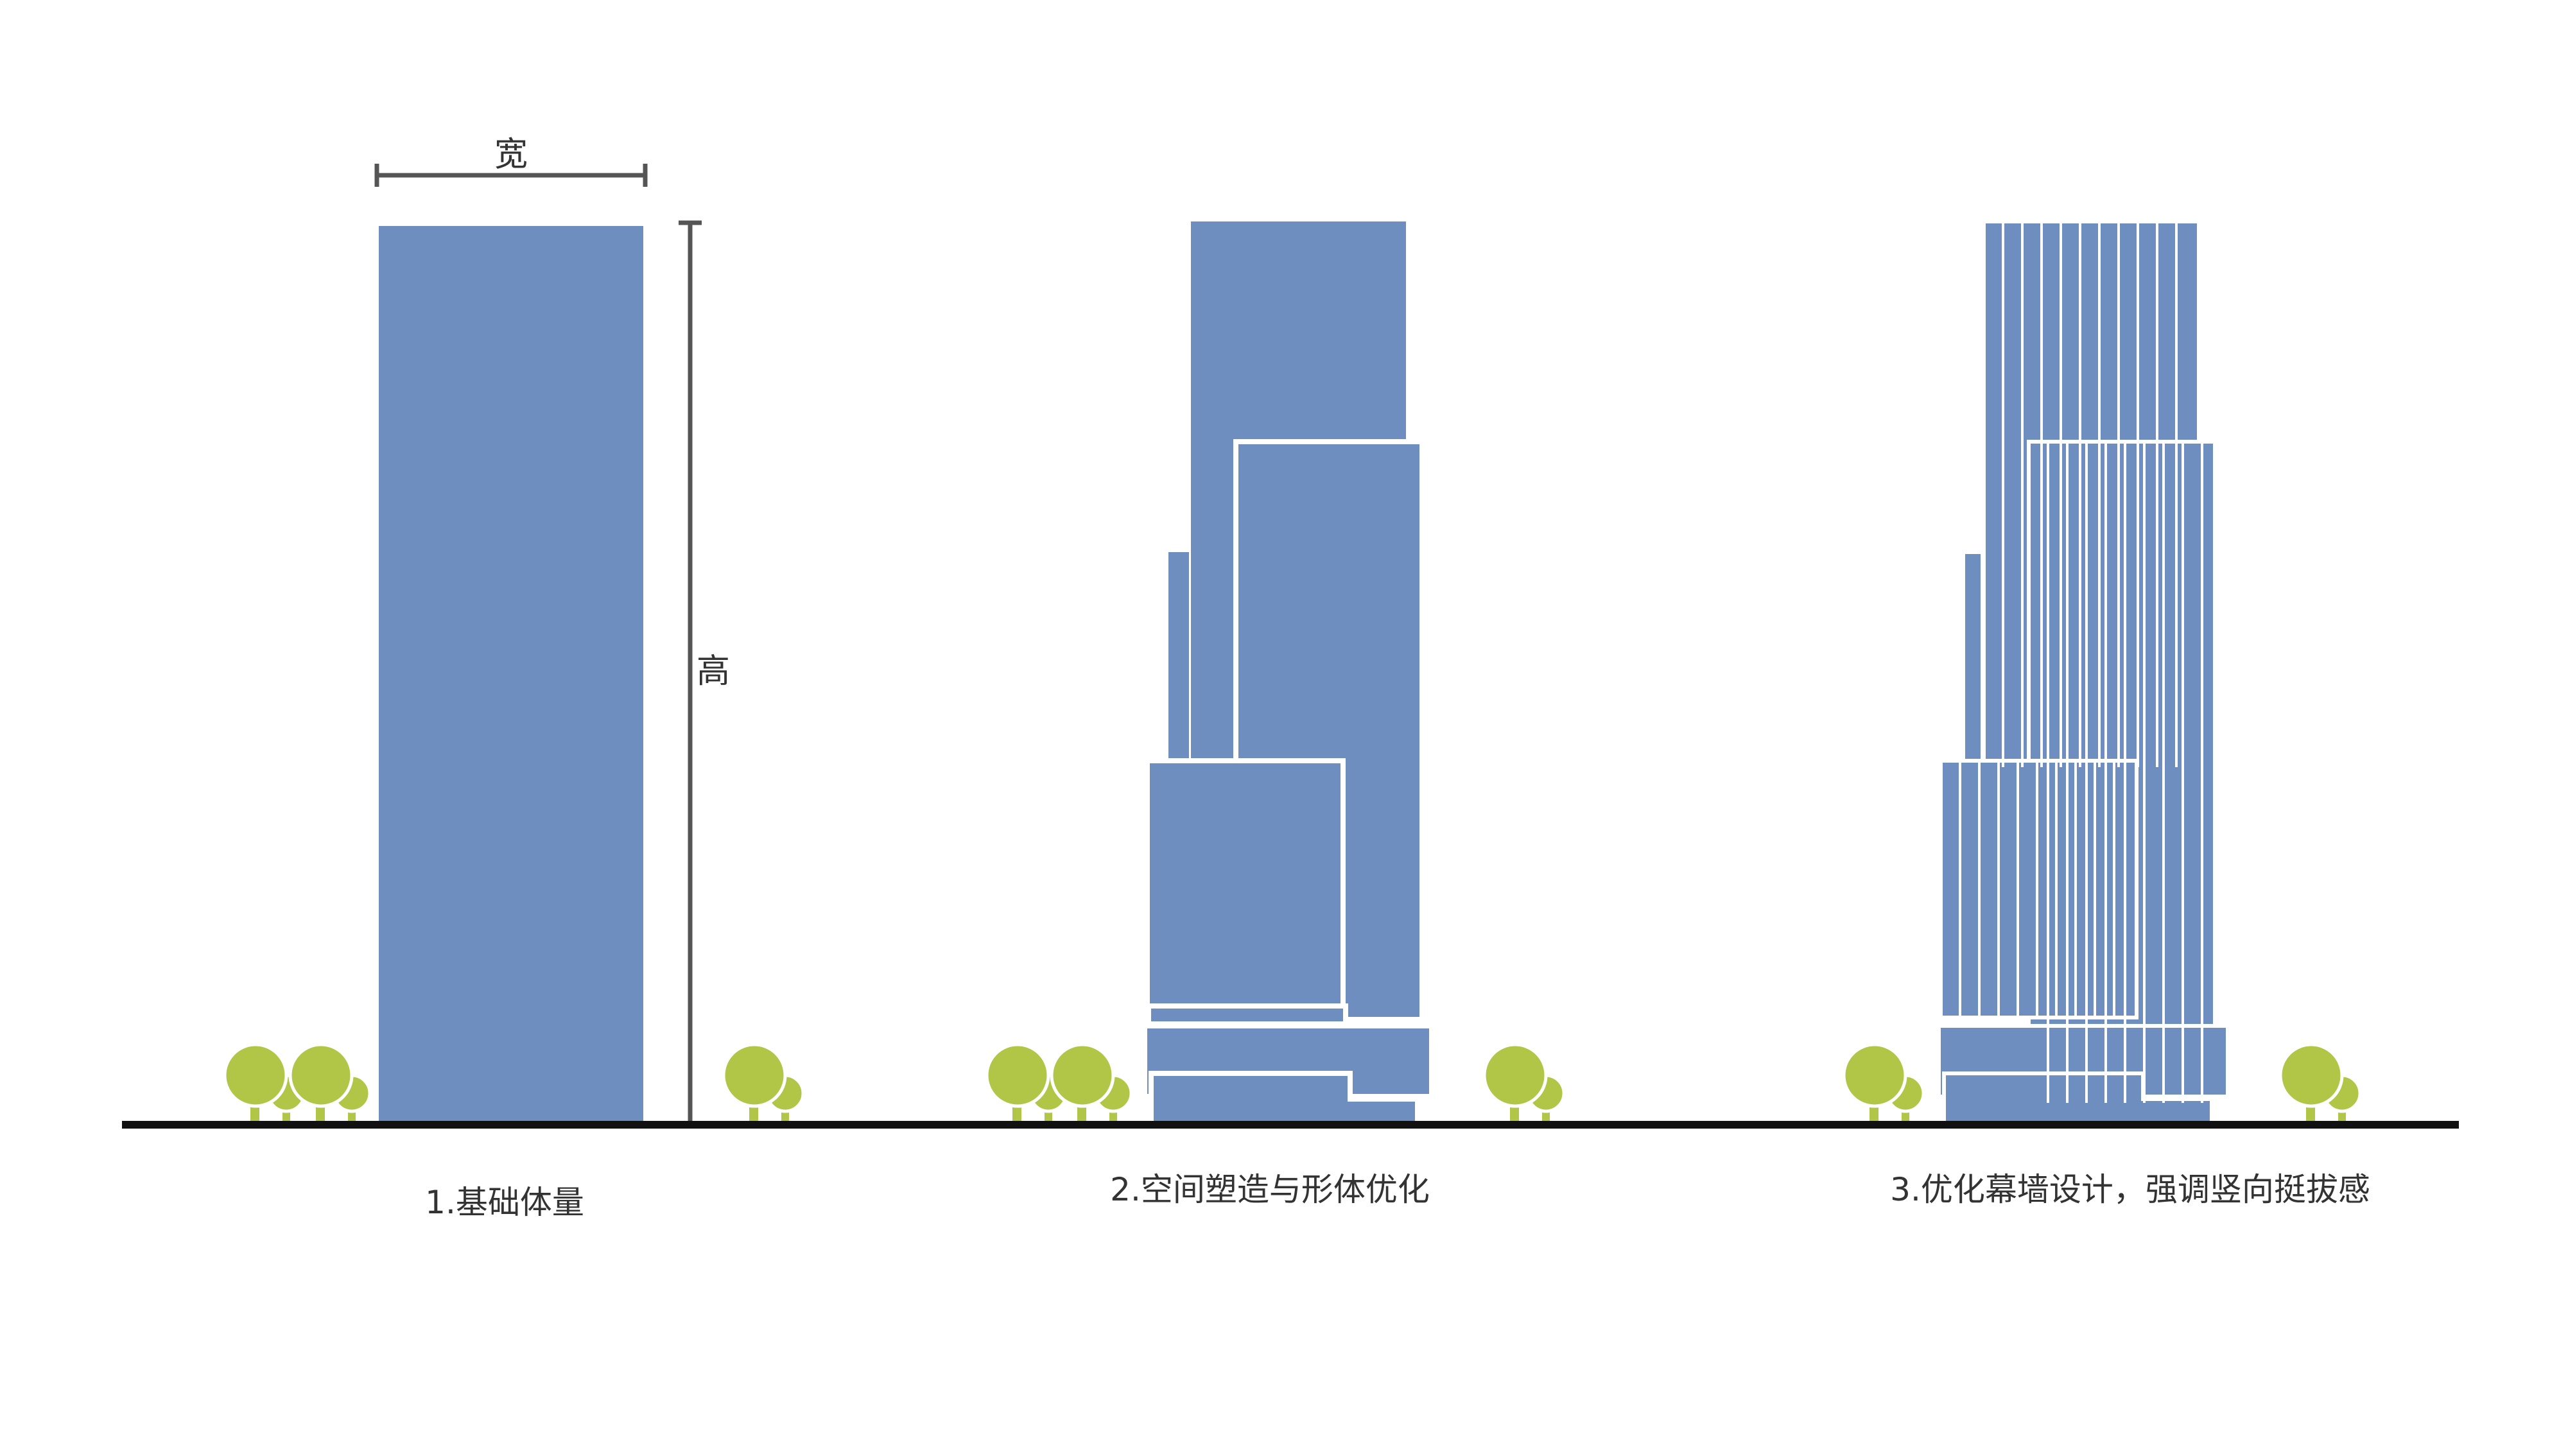 Image resolution: width=2568 pixels, height=1456 pixels. I want to click on step-3-massing, so click(2083, 673).